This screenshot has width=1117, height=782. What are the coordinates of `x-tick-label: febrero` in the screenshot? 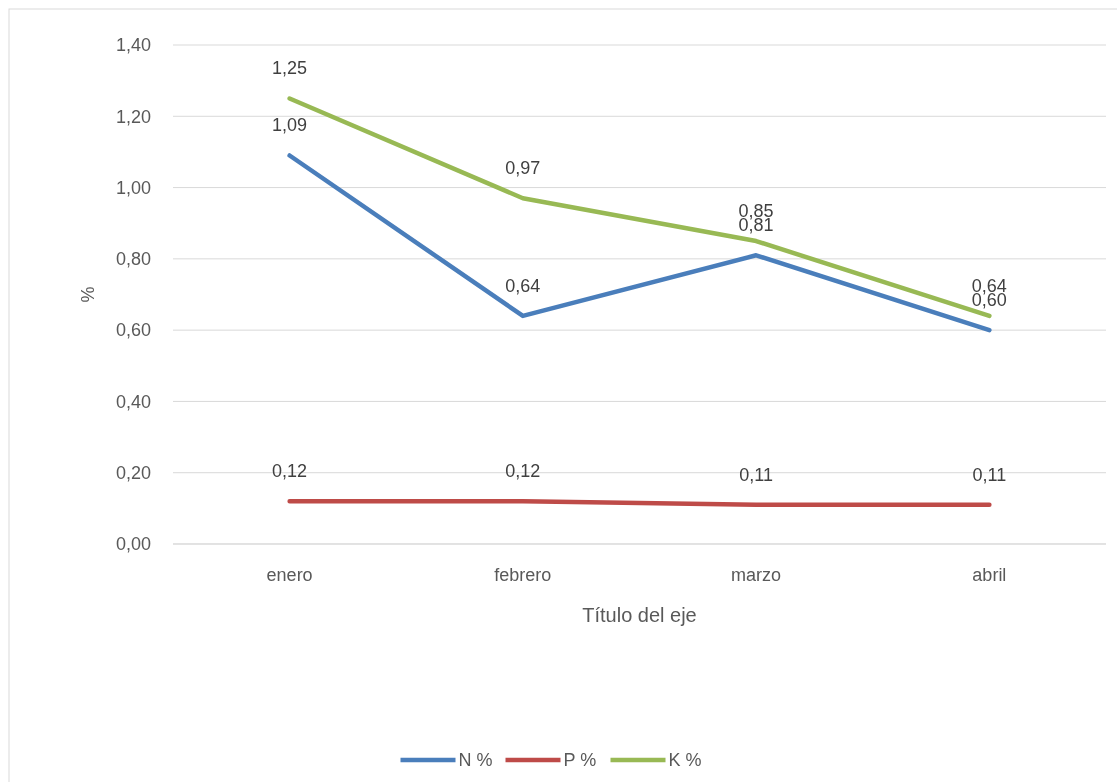 It's located at (523, 575).